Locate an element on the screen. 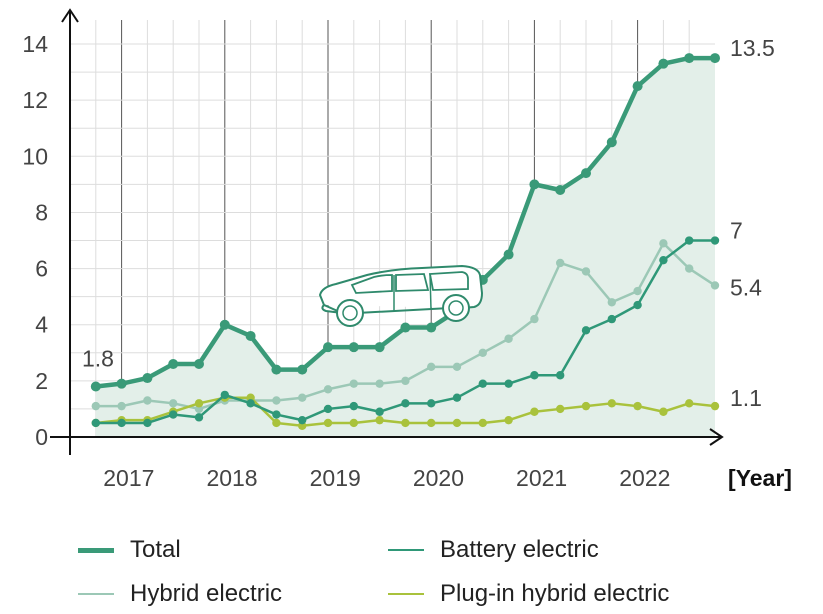 The width and height of the screenshot is (823, 614). y-tick-label: 14 is located at coordinates (35, 44).